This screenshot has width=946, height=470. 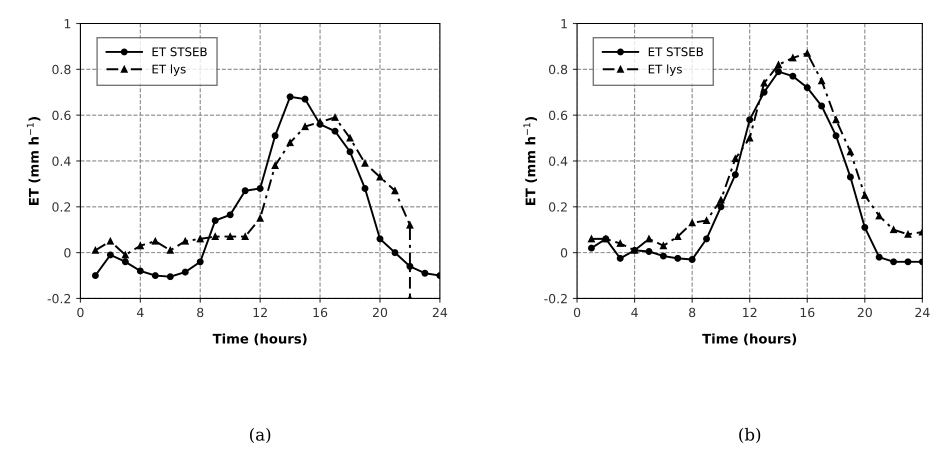 I want to click on text: (b), so click(x=749, y=436).